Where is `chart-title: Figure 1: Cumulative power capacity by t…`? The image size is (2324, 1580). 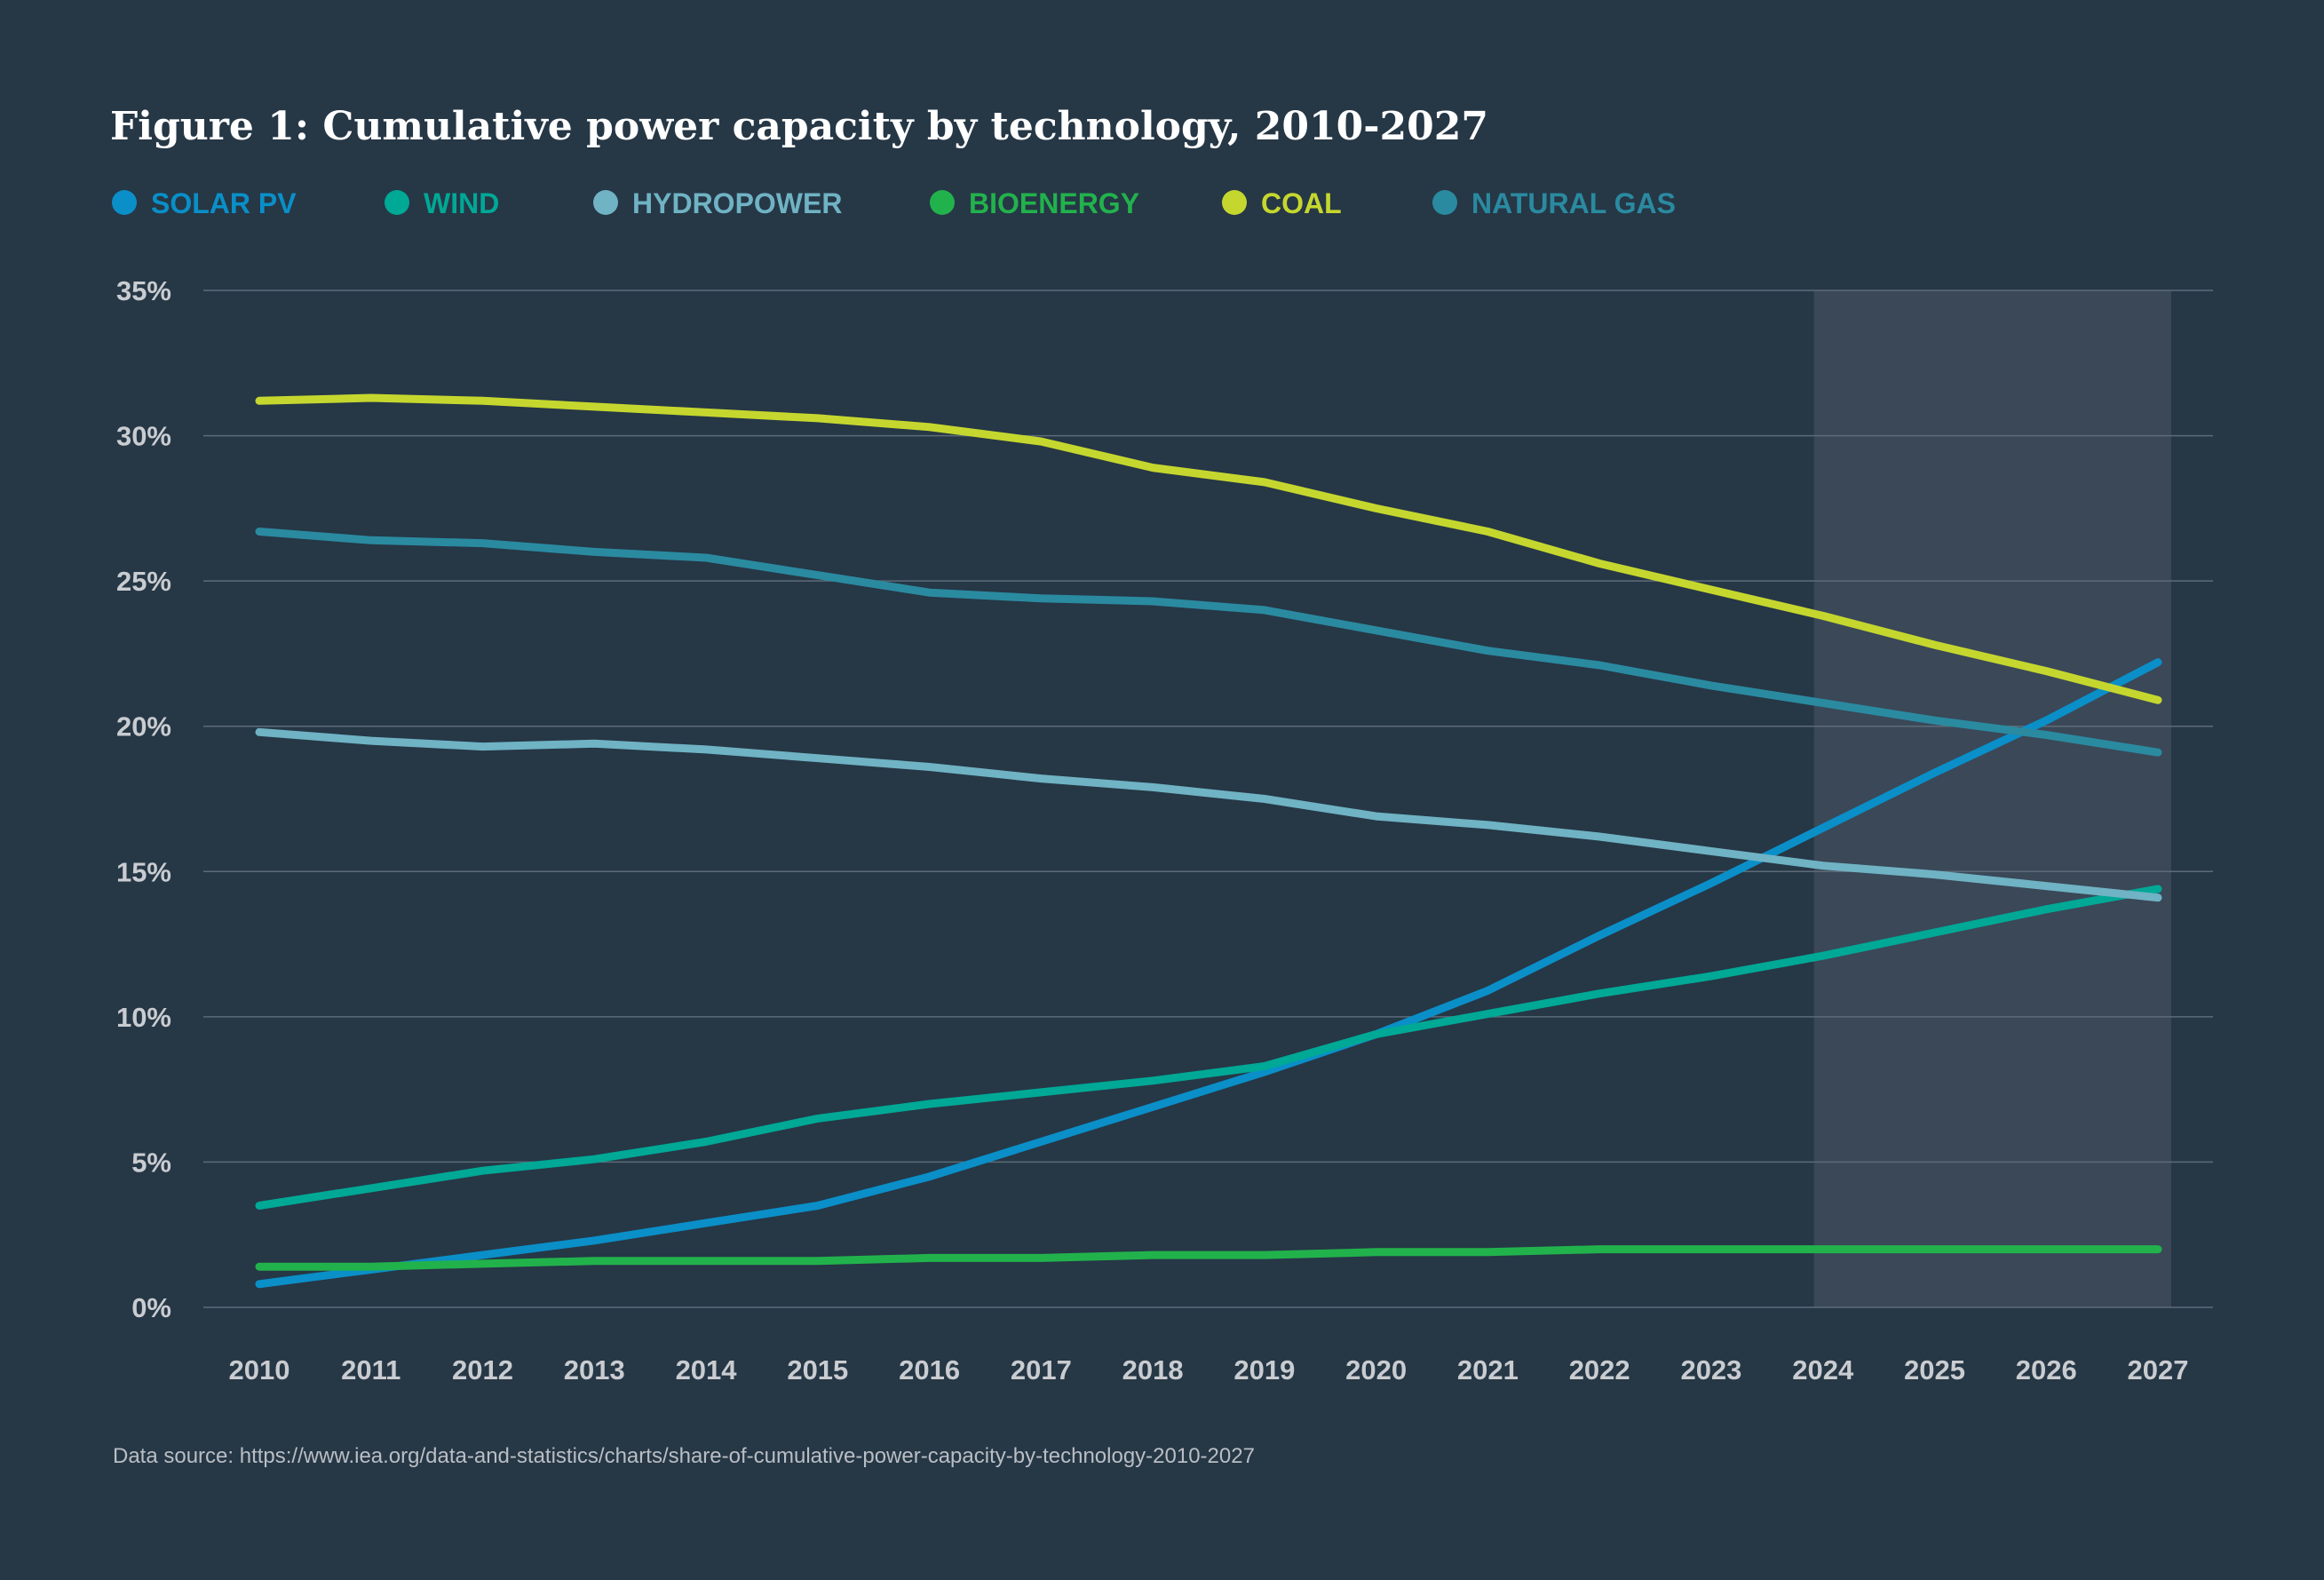
chart-title: Figure 1: Cumulative power capacity by t… is located at coordinates (799, 126).